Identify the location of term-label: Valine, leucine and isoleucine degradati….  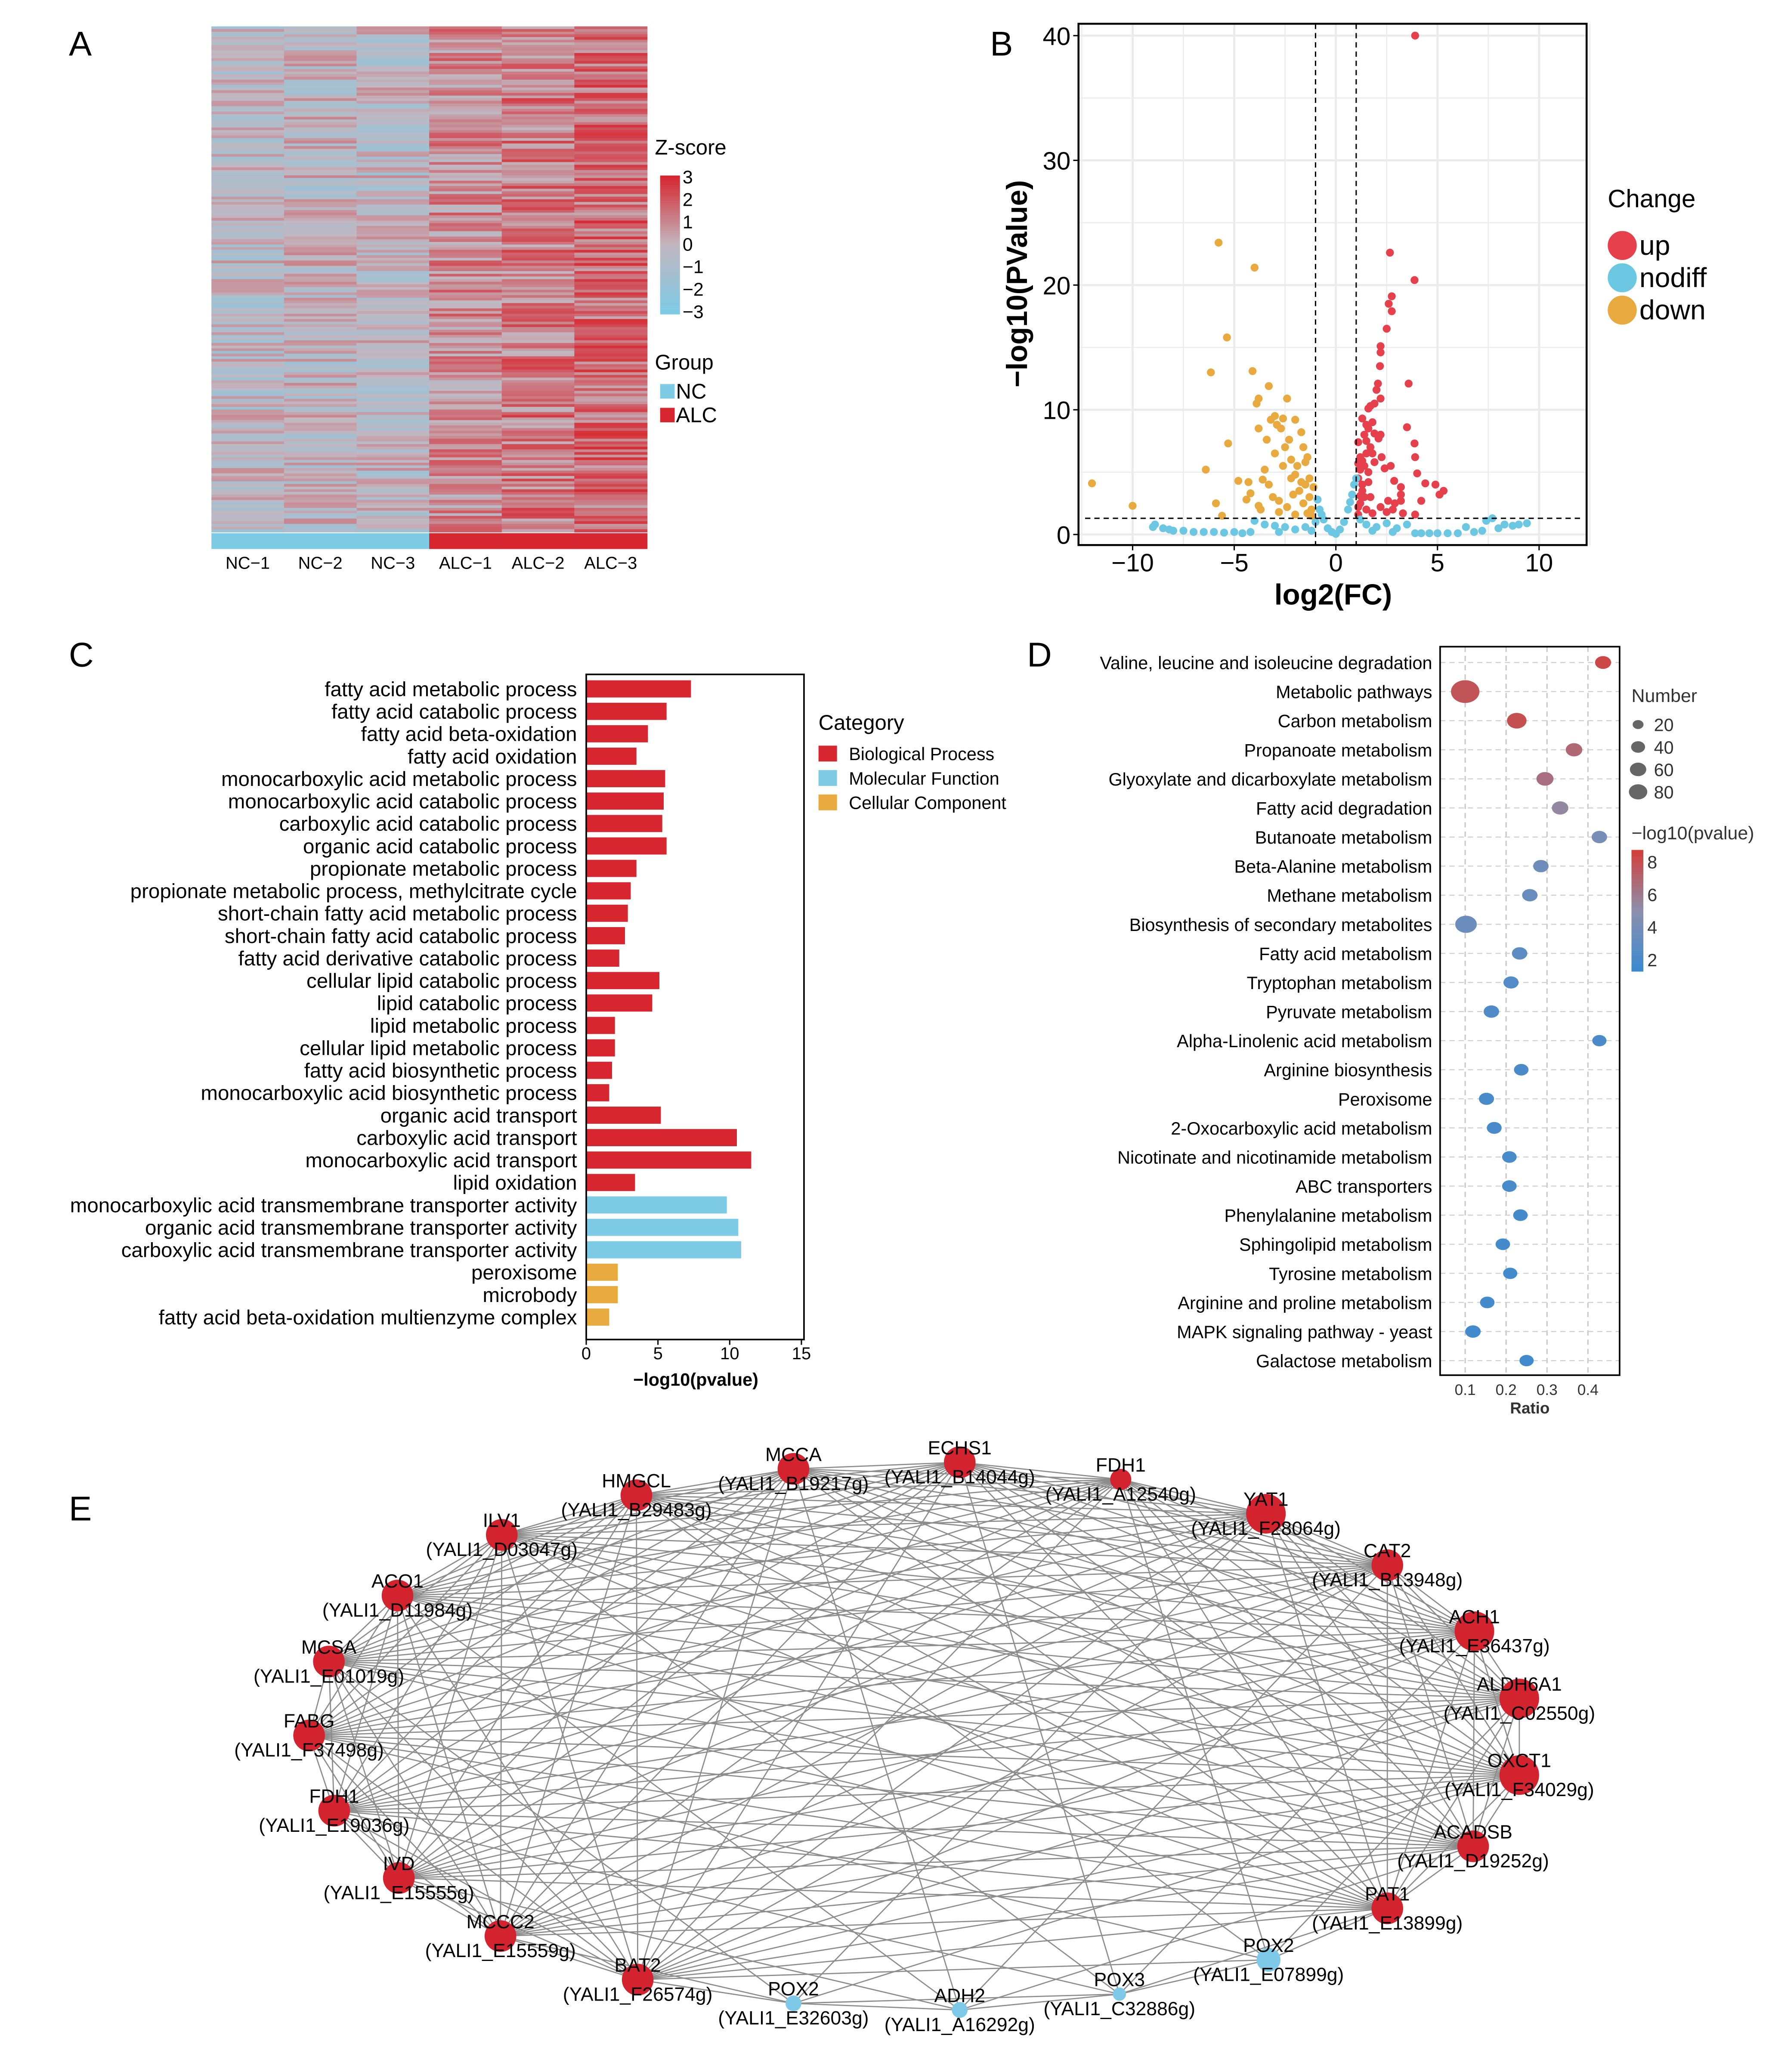
(1266, 663).